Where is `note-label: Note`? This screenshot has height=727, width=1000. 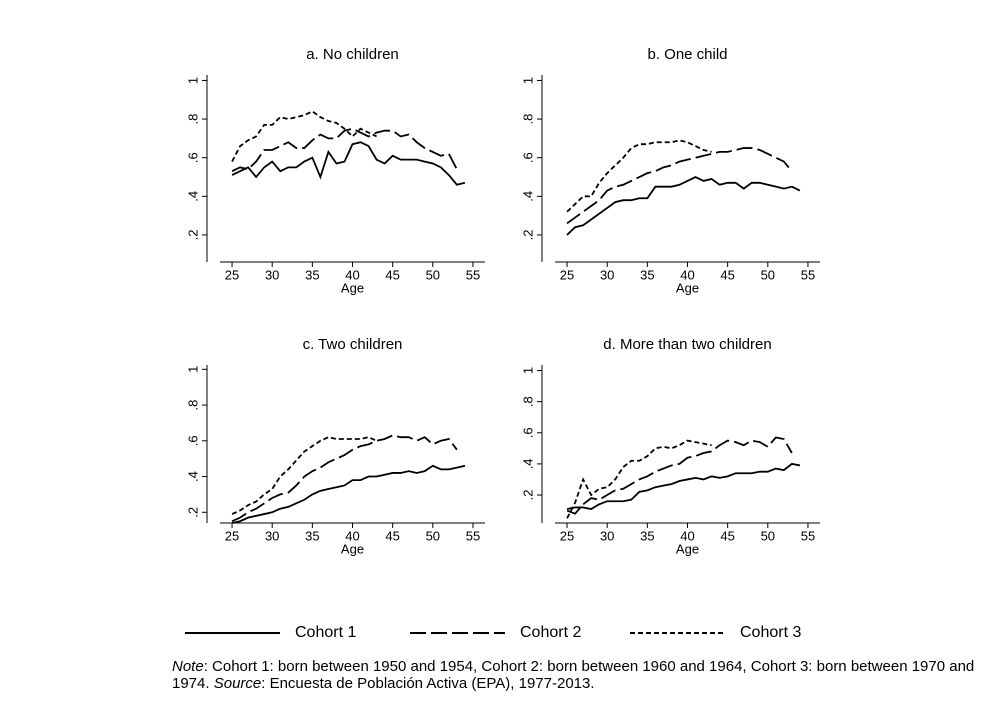
note-label: Note is located at coordinates (188, 666).